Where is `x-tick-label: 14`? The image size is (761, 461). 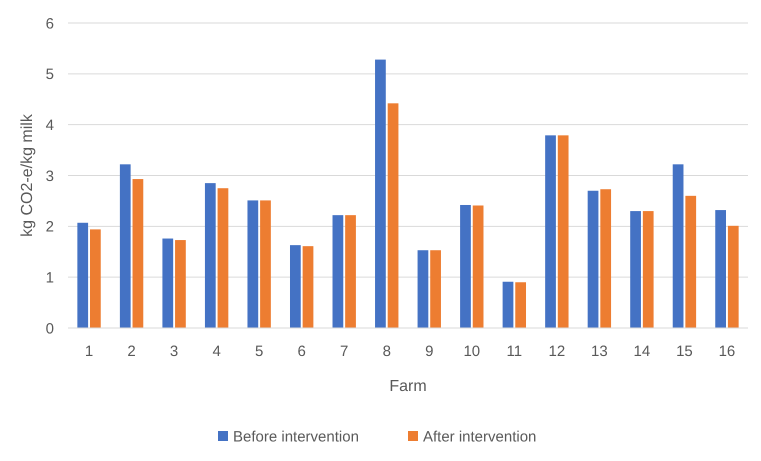
x-tick-label: 14 is located at coordinates (642, 351).